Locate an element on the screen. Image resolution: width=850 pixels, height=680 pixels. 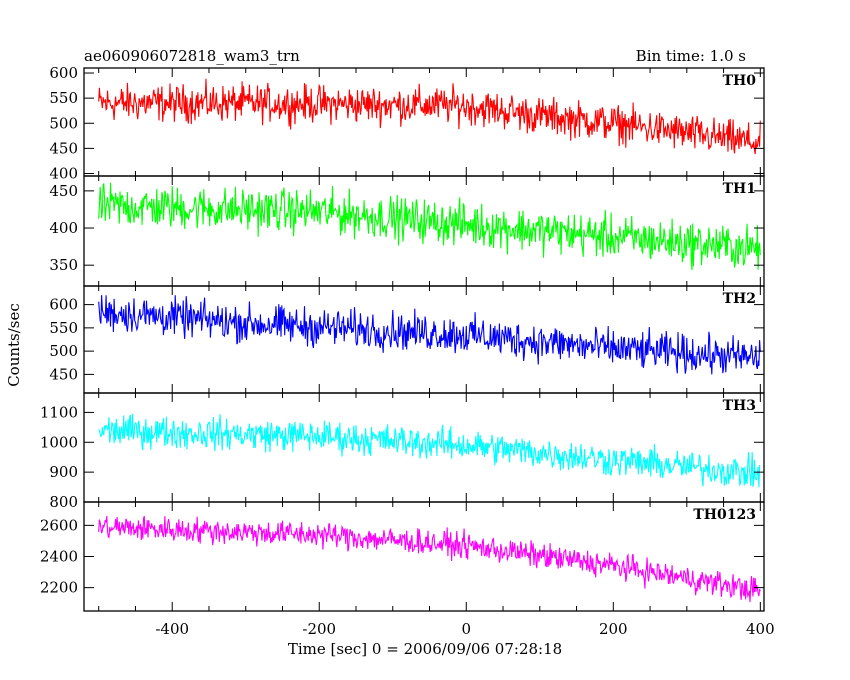
series-line-th3 is located at coordinates (429, 450).